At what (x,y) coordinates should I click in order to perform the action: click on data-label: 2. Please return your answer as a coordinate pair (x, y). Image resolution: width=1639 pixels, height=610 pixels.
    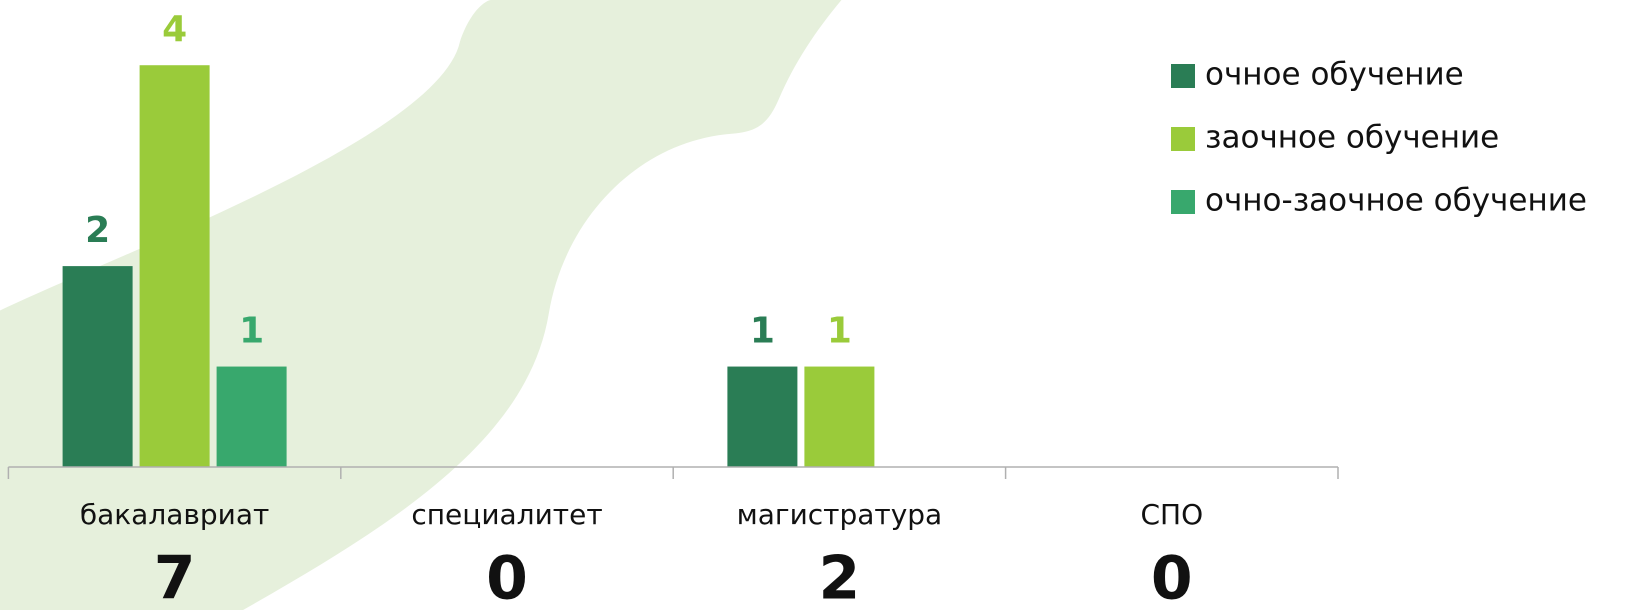
    Looking at the image, I should click on (97, 230).